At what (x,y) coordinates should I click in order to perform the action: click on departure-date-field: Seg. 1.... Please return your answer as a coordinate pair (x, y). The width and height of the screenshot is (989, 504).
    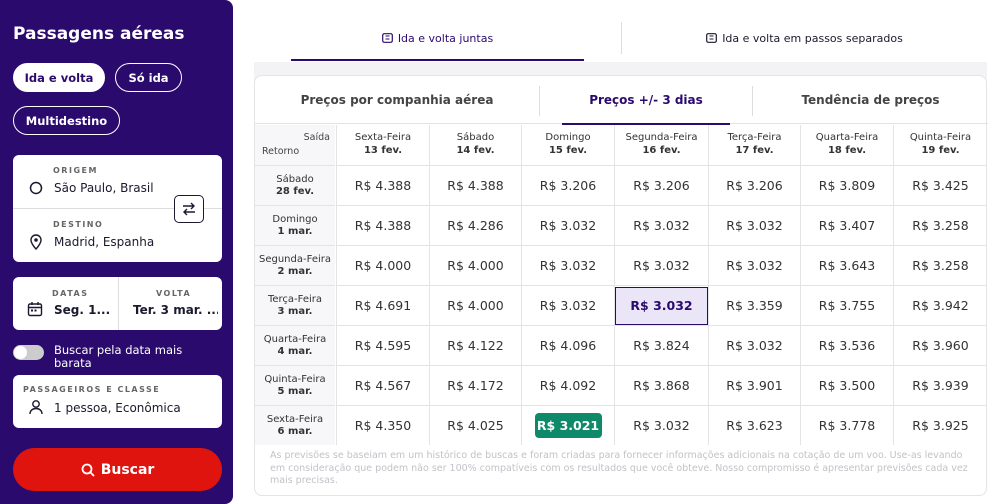
    Looking at the image, I should click on (82, 310).